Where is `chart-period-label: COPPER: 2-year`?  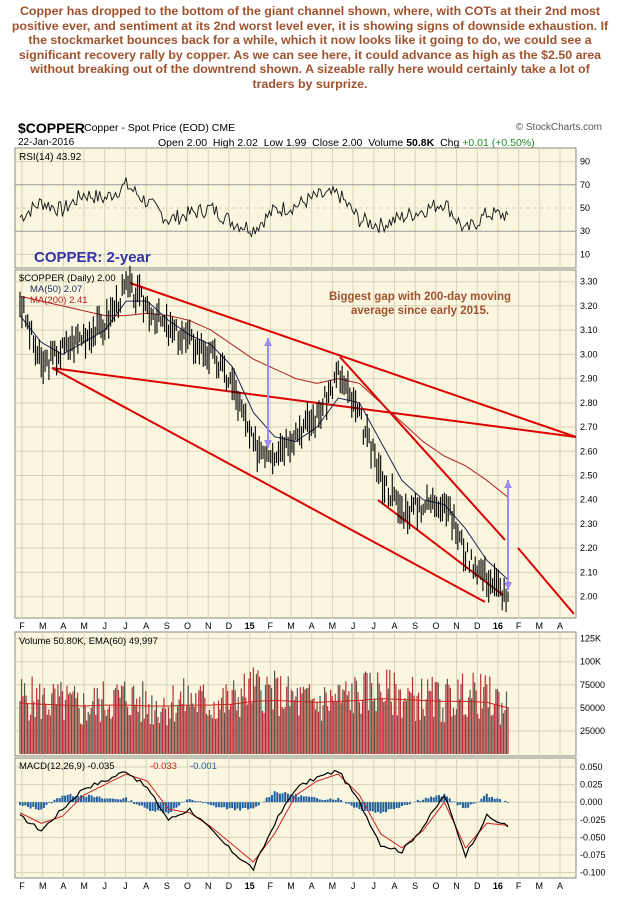 chart-period-label: COPPER: 2-year is located at coordinates (92, 257).